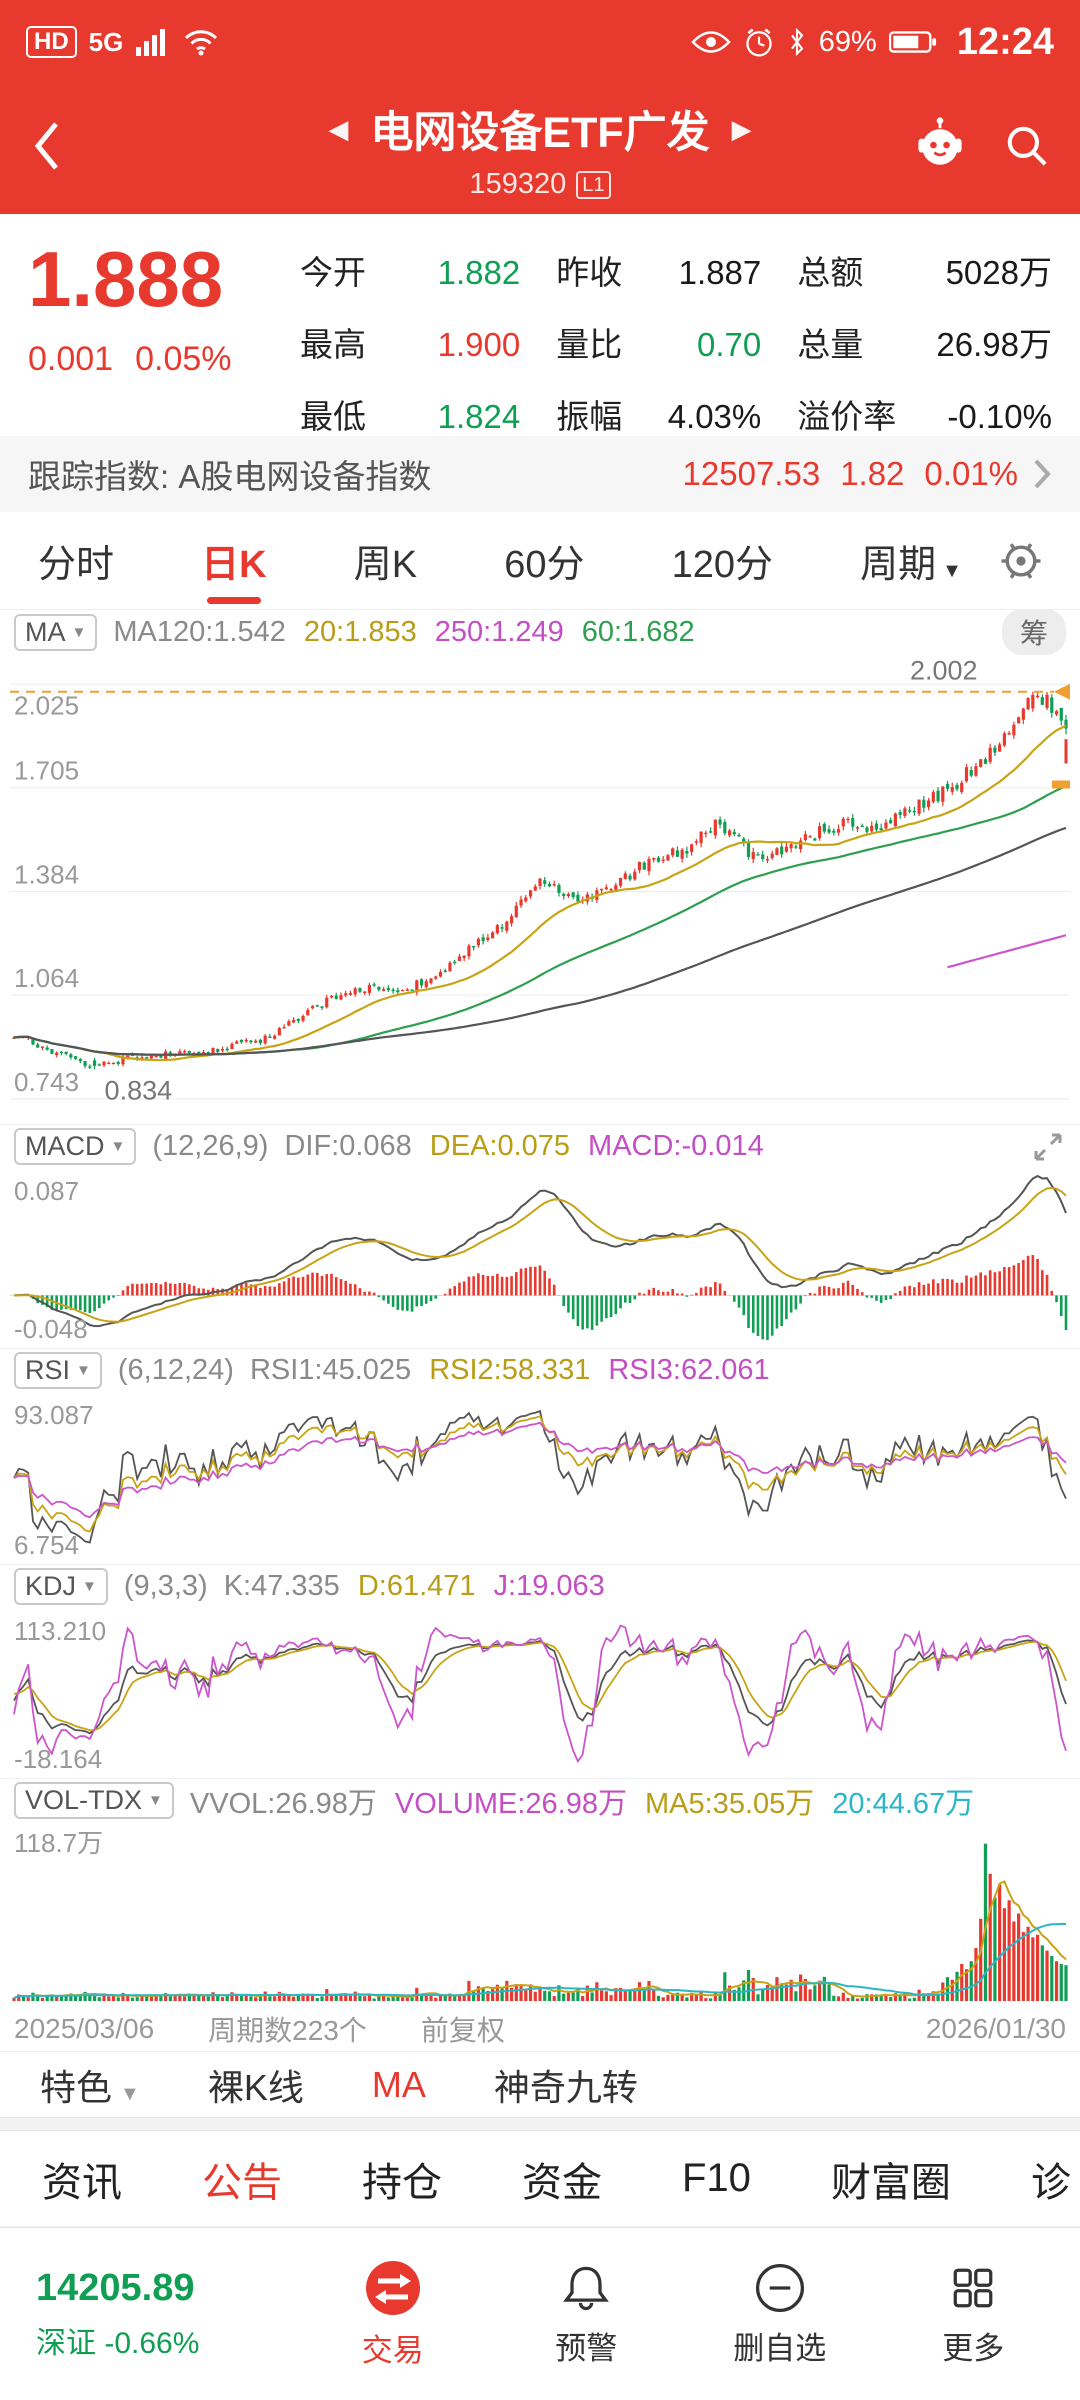  What do you see at coordinates (730, 1803) in the screenshot?
I see `indicator-value: MA5:35.05万` at bounding box center [730, 1803].